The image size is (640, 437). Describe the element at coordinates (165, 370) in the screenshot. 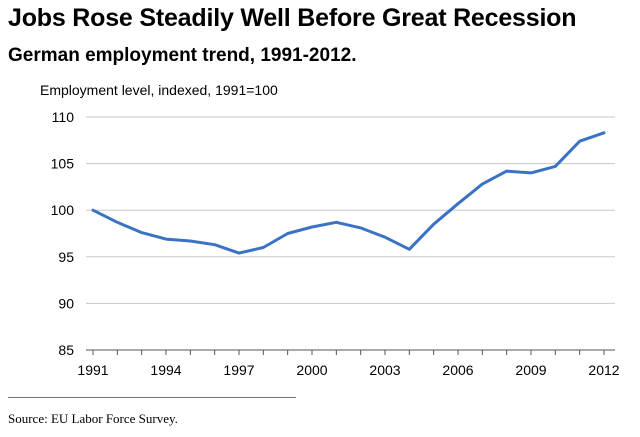

I see `x-tick-label: 1994` at that location.